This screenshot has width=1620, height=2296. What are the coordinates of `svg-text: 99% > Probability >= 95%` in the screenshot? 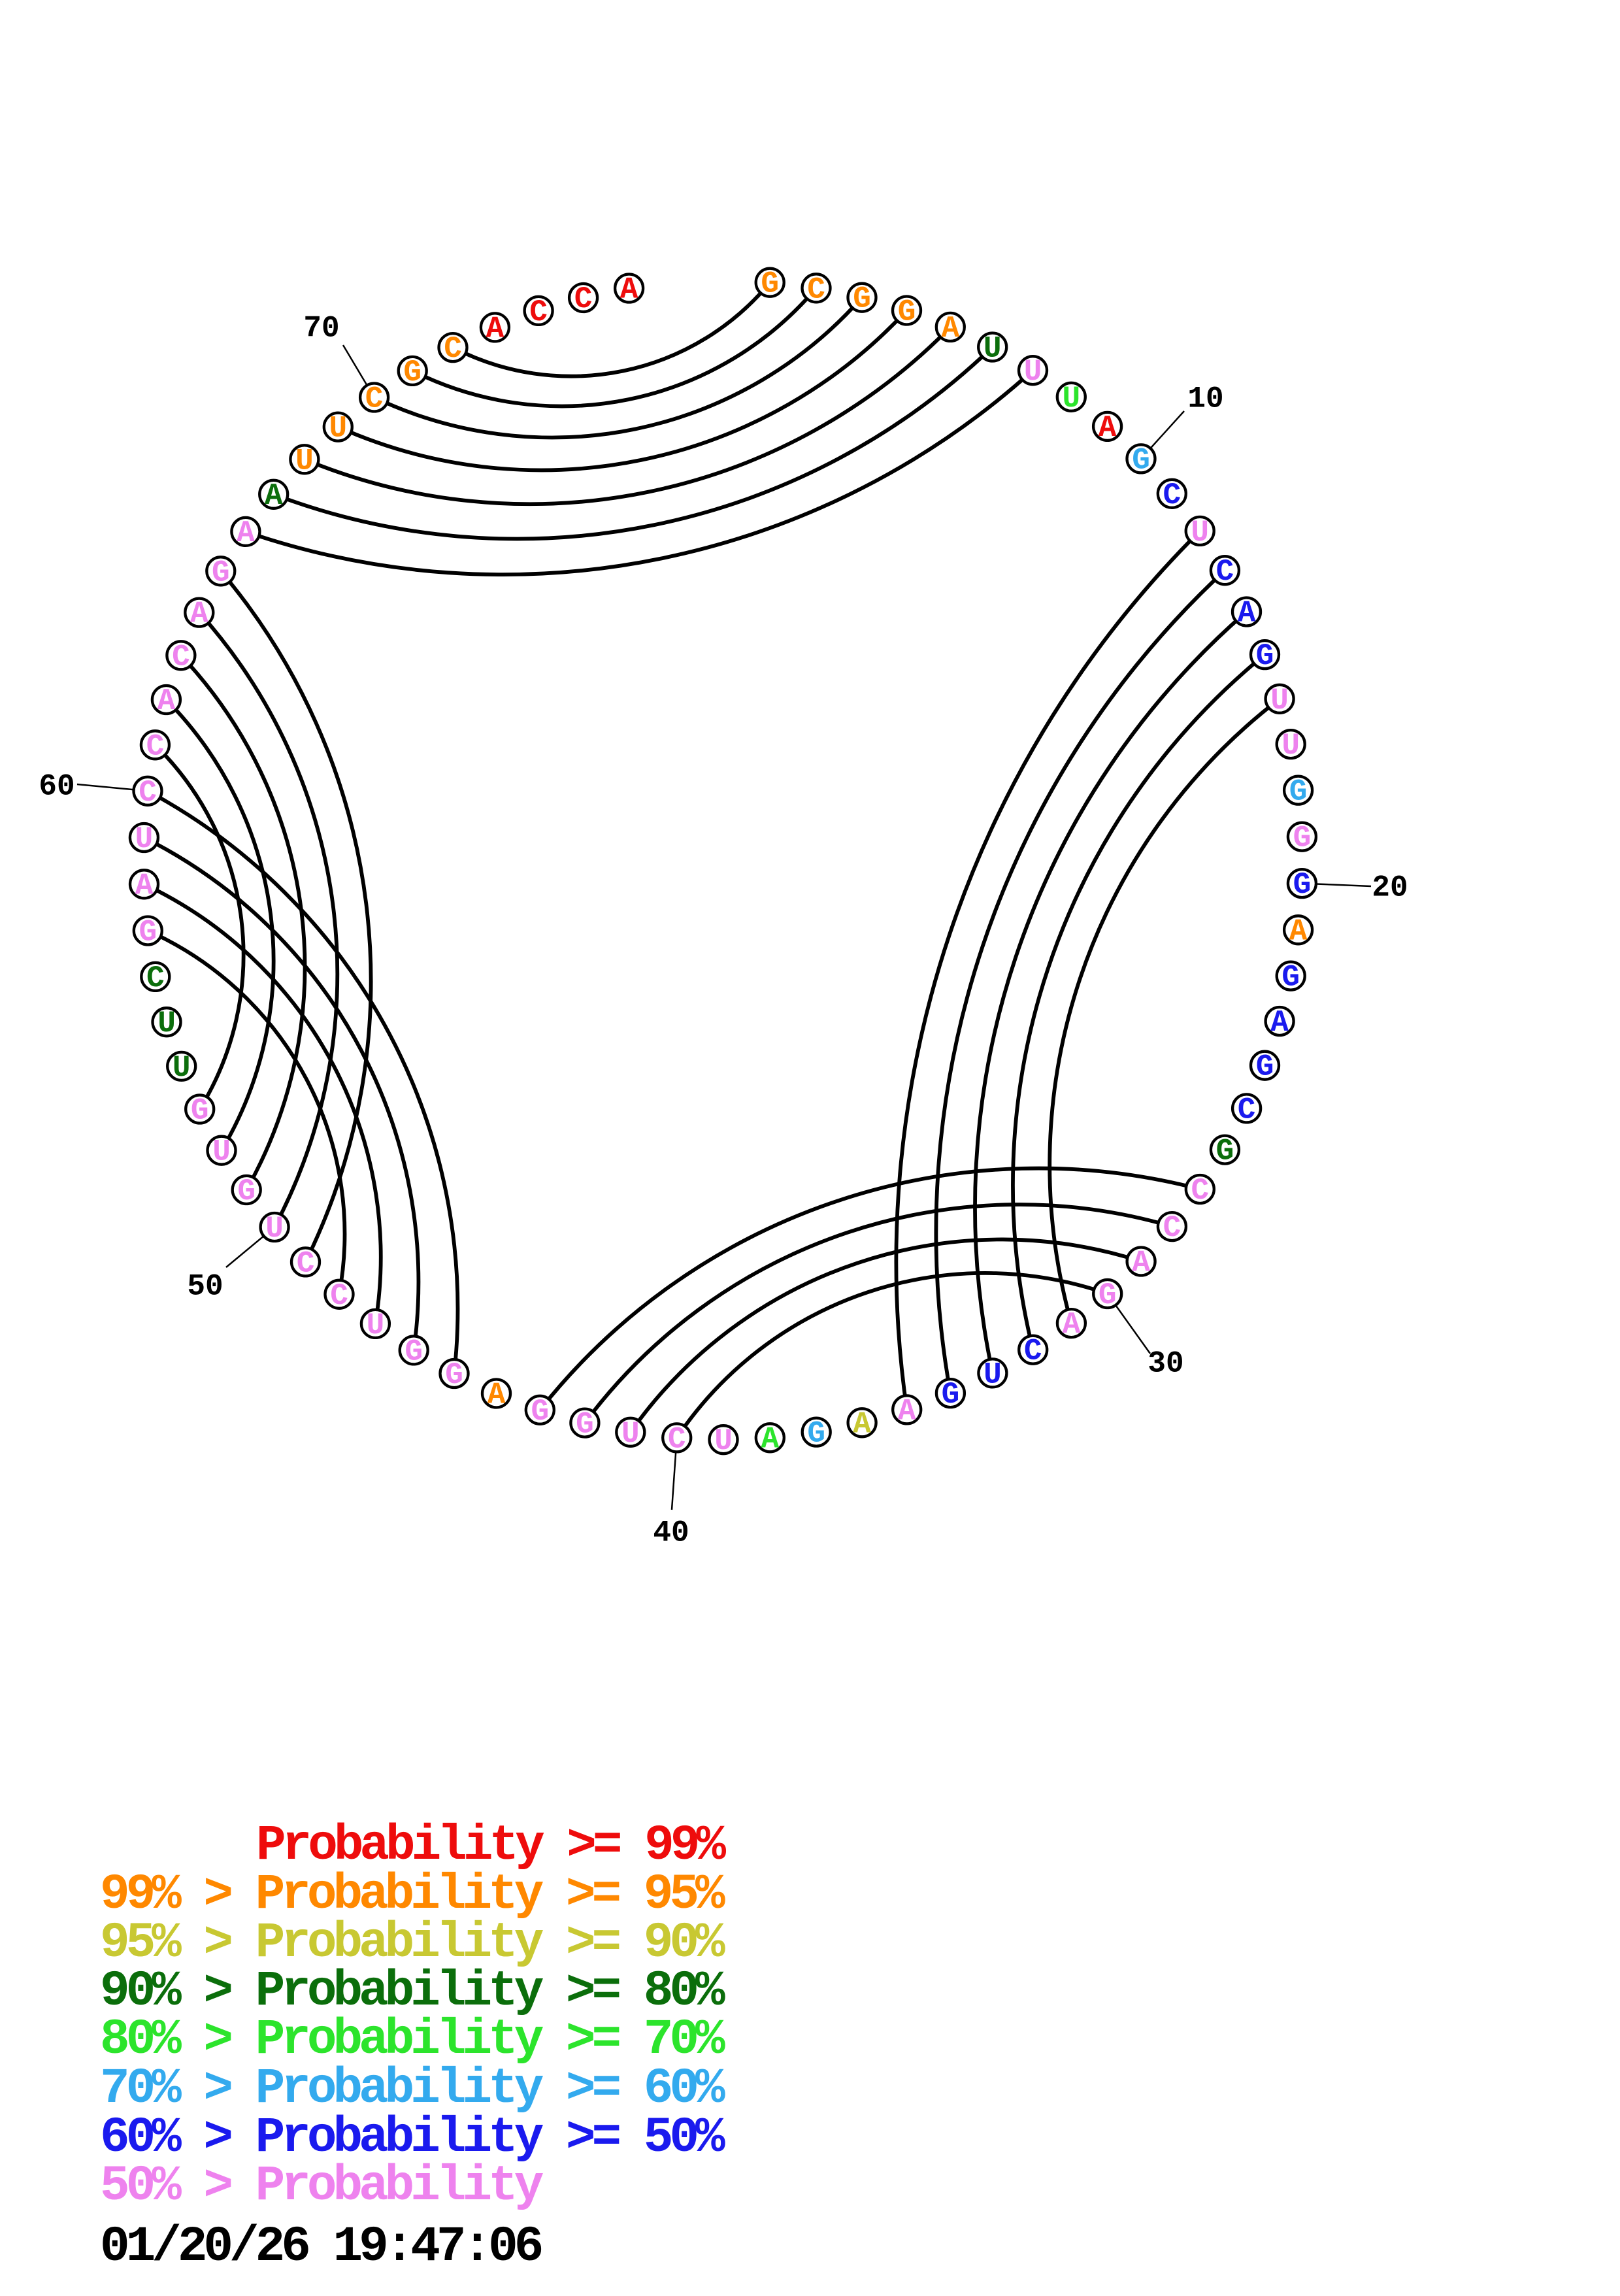 It's located at (412, 1895).